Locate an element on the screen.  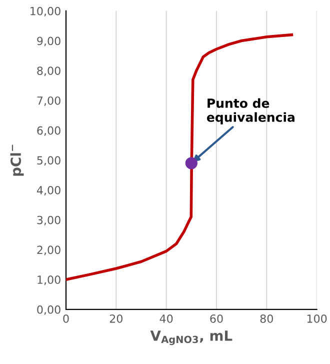
x-axis-title: V$_{AgNO3}$, mL is located at coordinates (191, 338).